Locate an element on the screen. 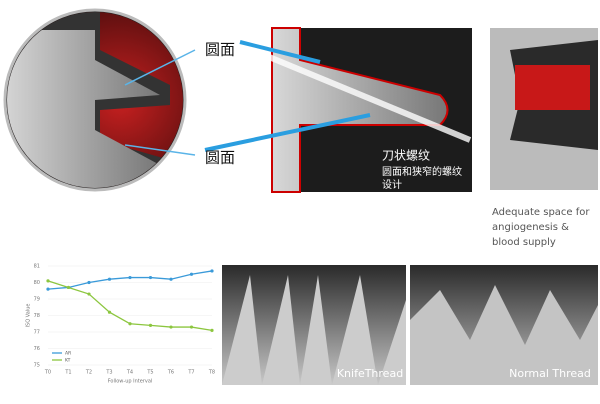 The width and height of the screenshot is (600, 404). space-photo is located at coordinates (544, 109).